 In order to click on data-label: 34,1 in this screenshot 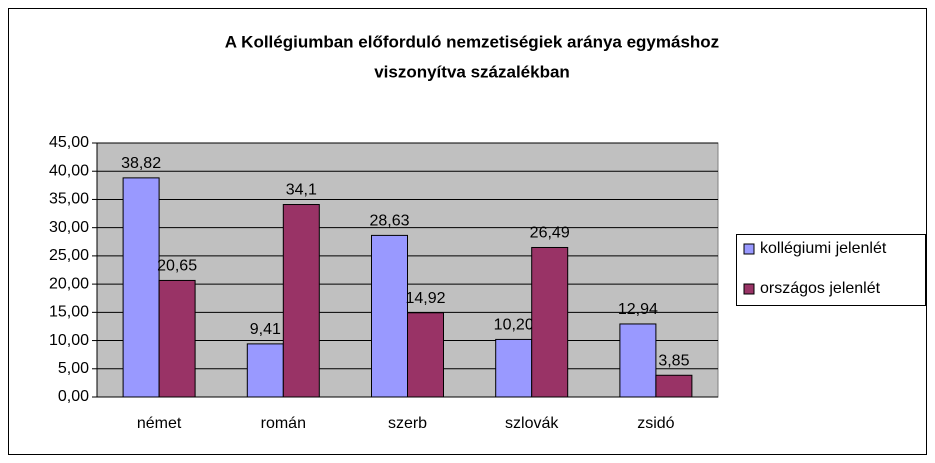, I will do `click(301, 190)`.